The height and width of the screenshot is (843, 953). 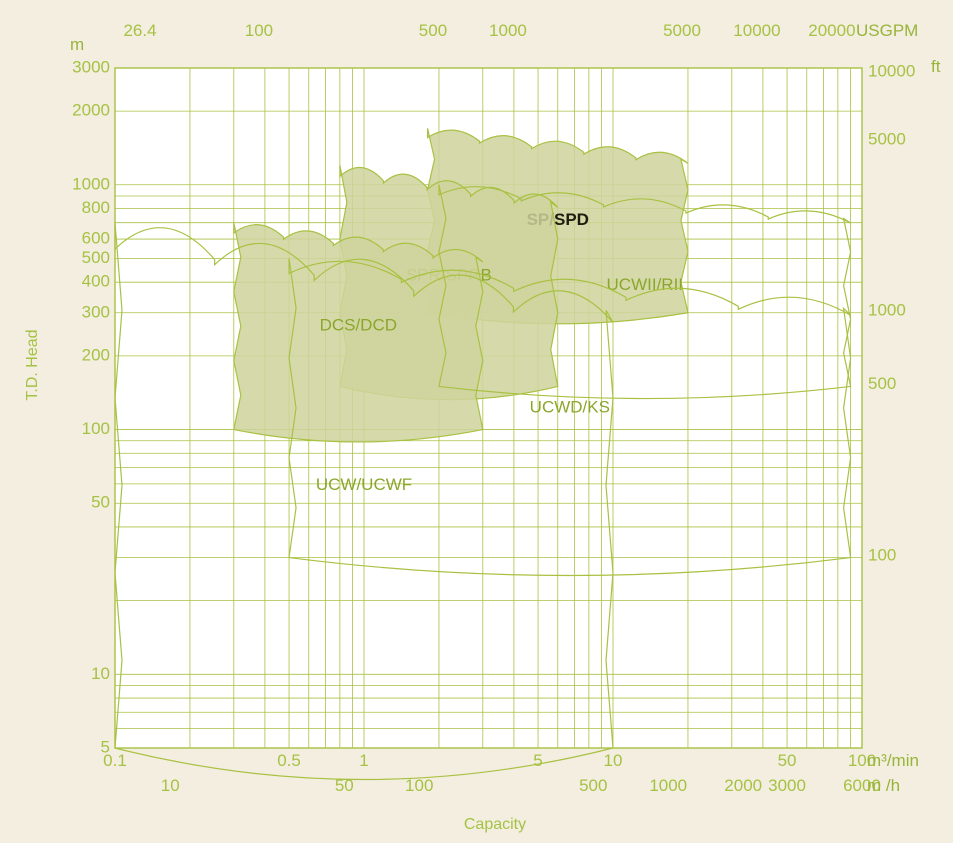 I want to click on y-tick-right: 10000, so click(x=891, y=70).